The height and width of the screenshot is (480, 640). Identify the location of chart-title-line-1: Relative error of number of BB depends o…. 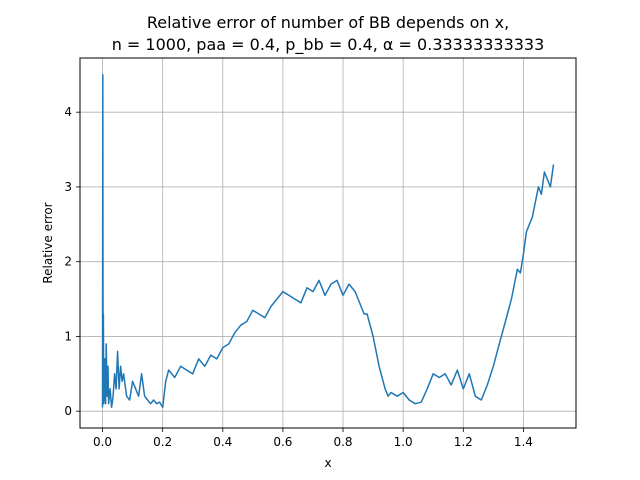
(328, 22).